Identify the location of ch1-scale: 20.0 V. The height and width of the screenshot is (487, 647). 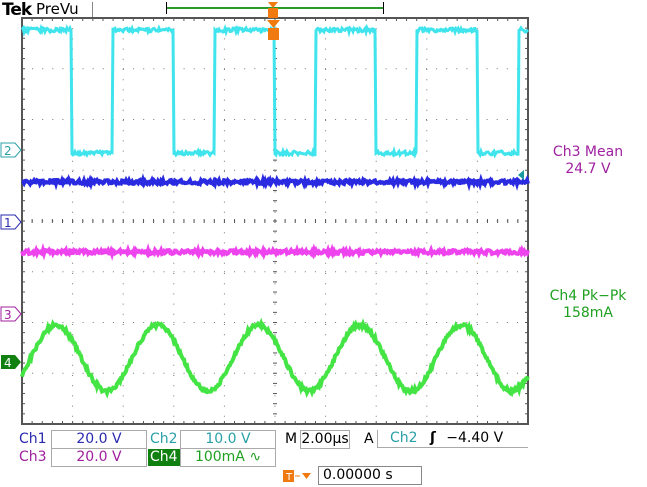
(99, 439).